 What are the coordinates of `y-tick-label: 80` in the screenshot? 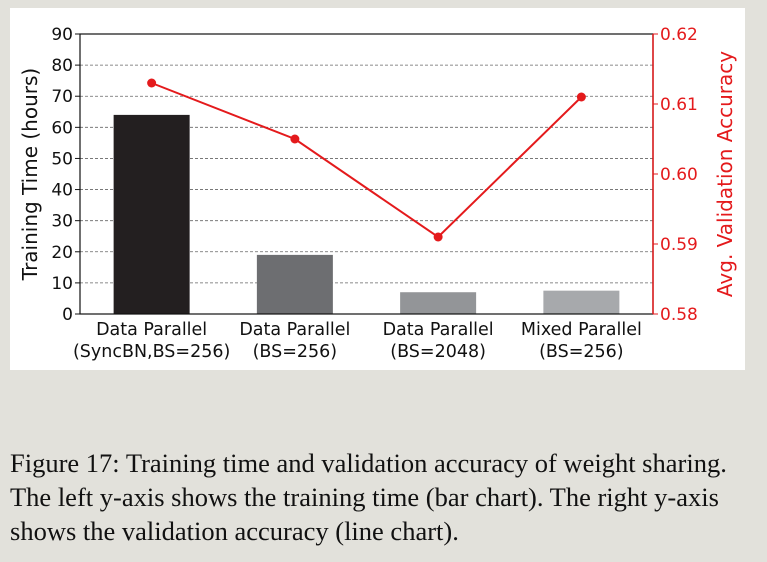 It's located at (62, 66).